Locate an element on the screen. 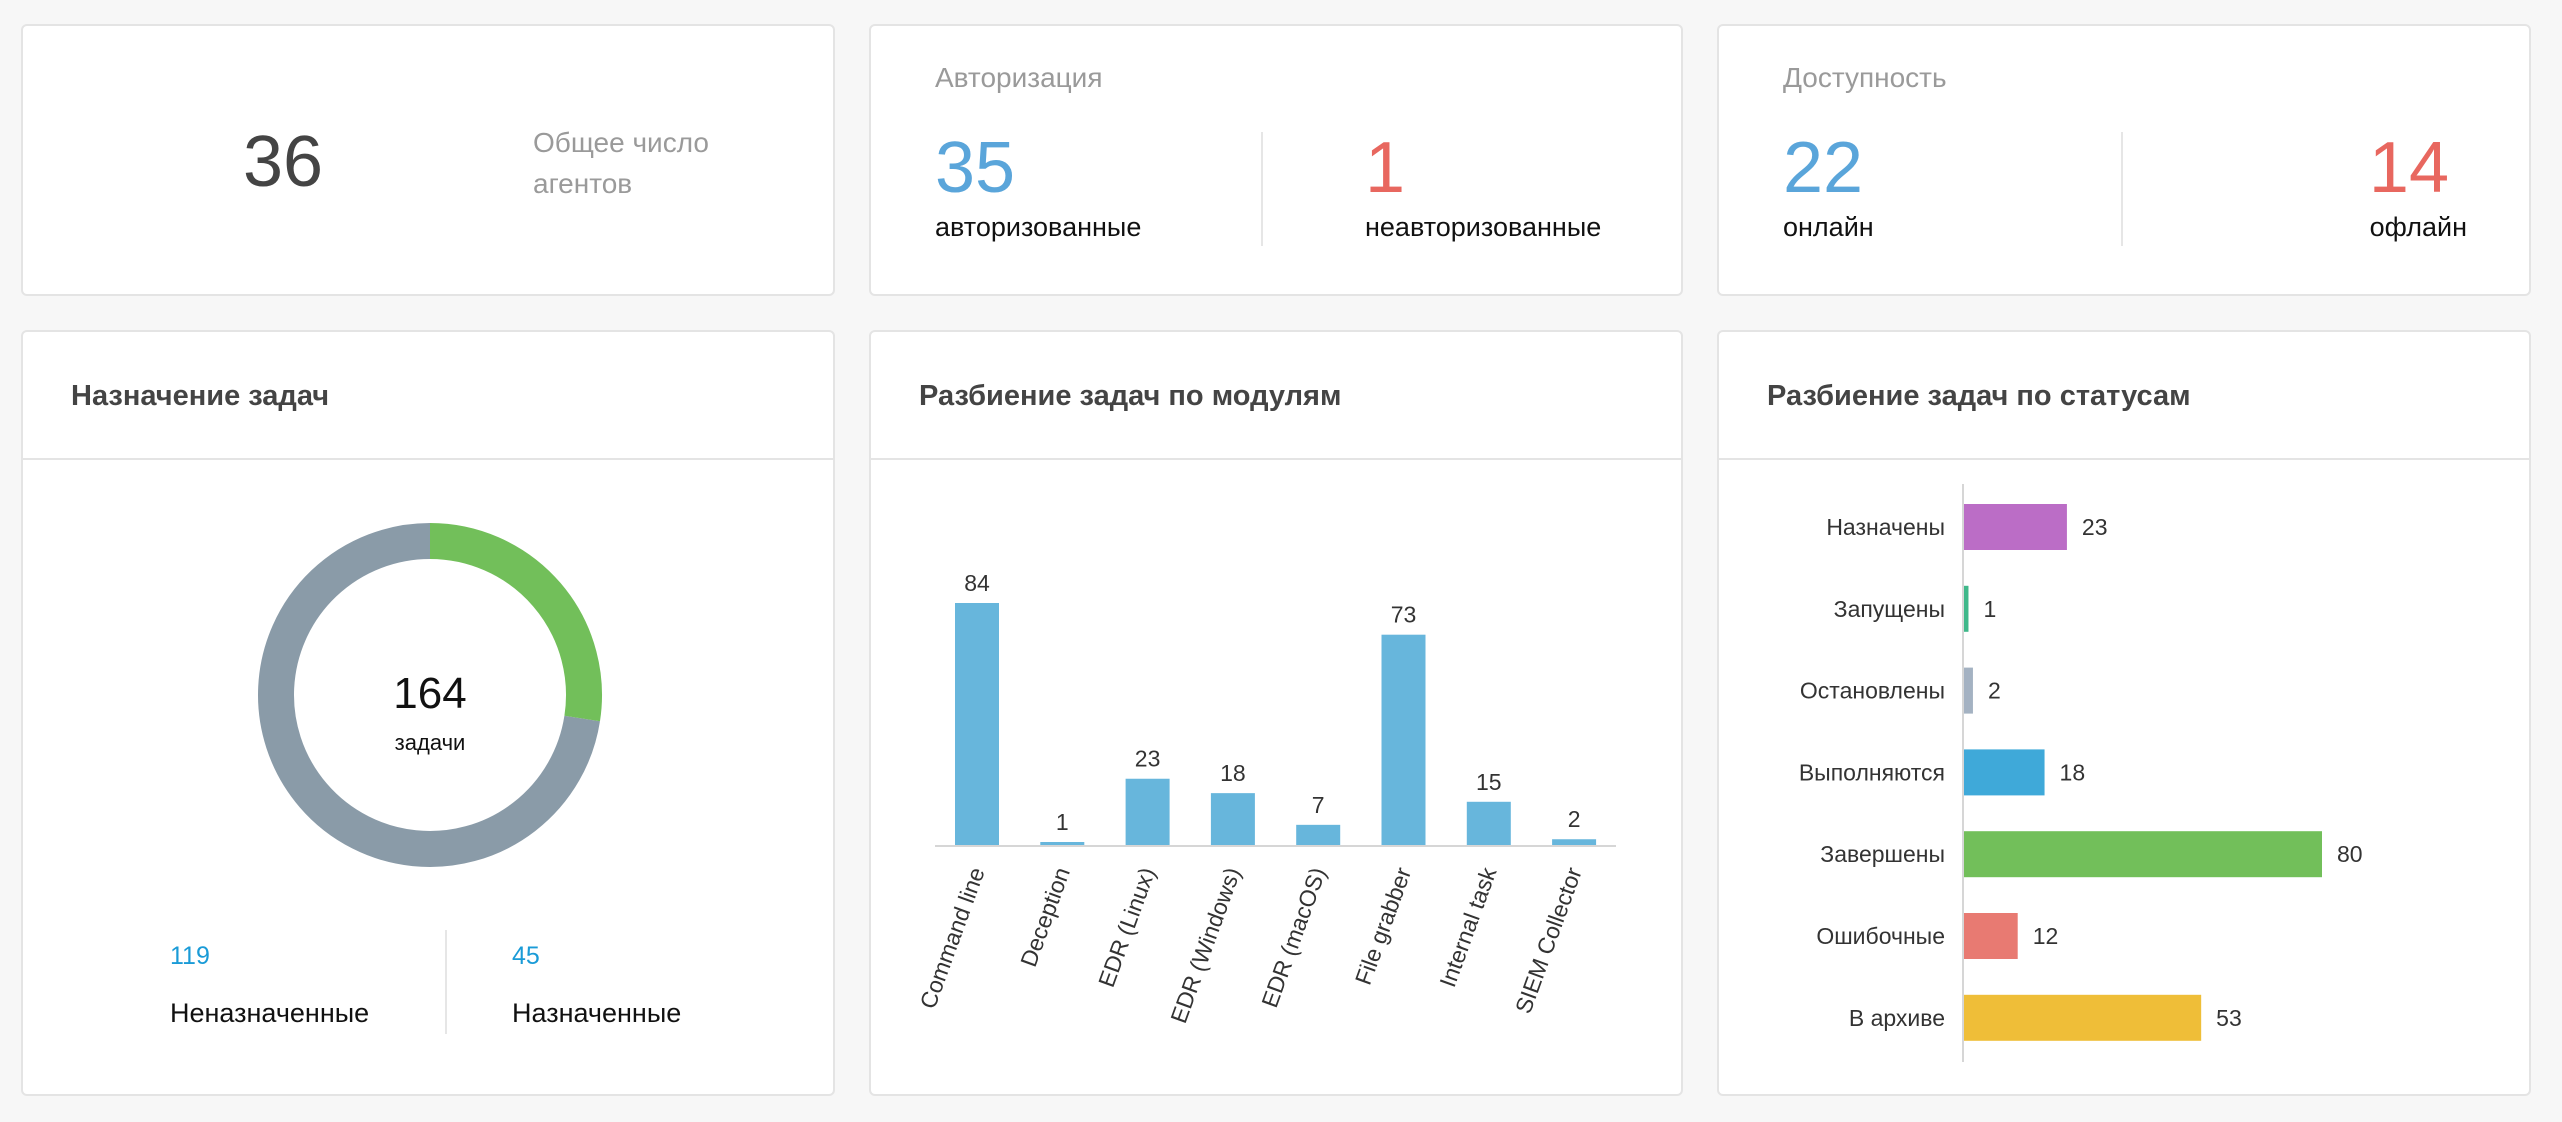  online-value: 22 is located at coordinates (1823, 168).